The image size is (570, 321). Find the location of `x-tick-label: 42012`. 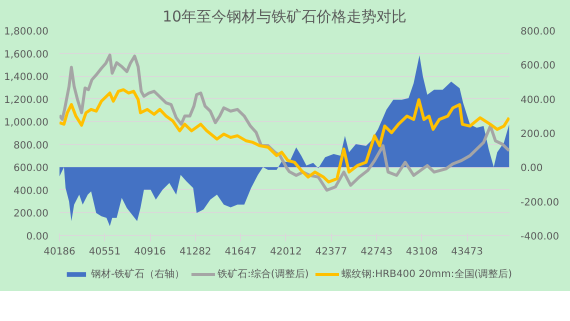

x-tick-label: 42012 is located at coordinates (286, 252).